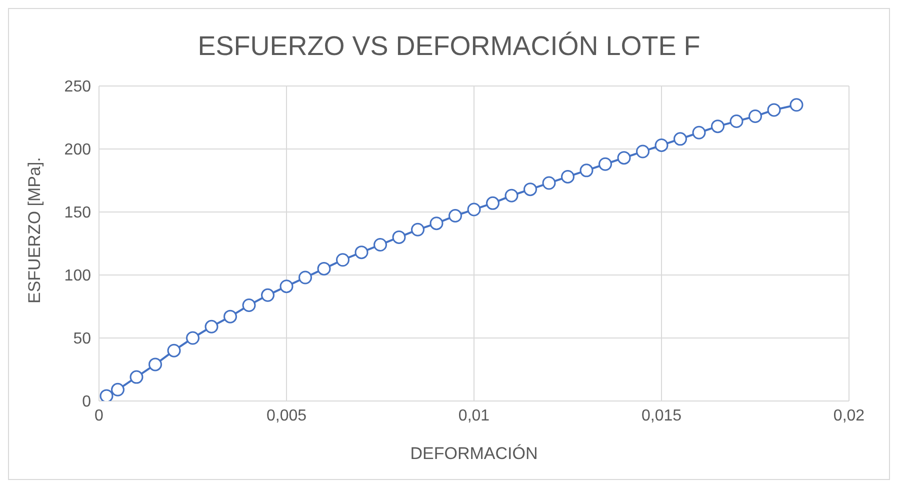 Image resolution: width=899 pixels, height=491 pixels. What do you see at coordinates (99, 415) in the screenshot?
I see `x-tick-label: 0` at bounding box center [99, 415].